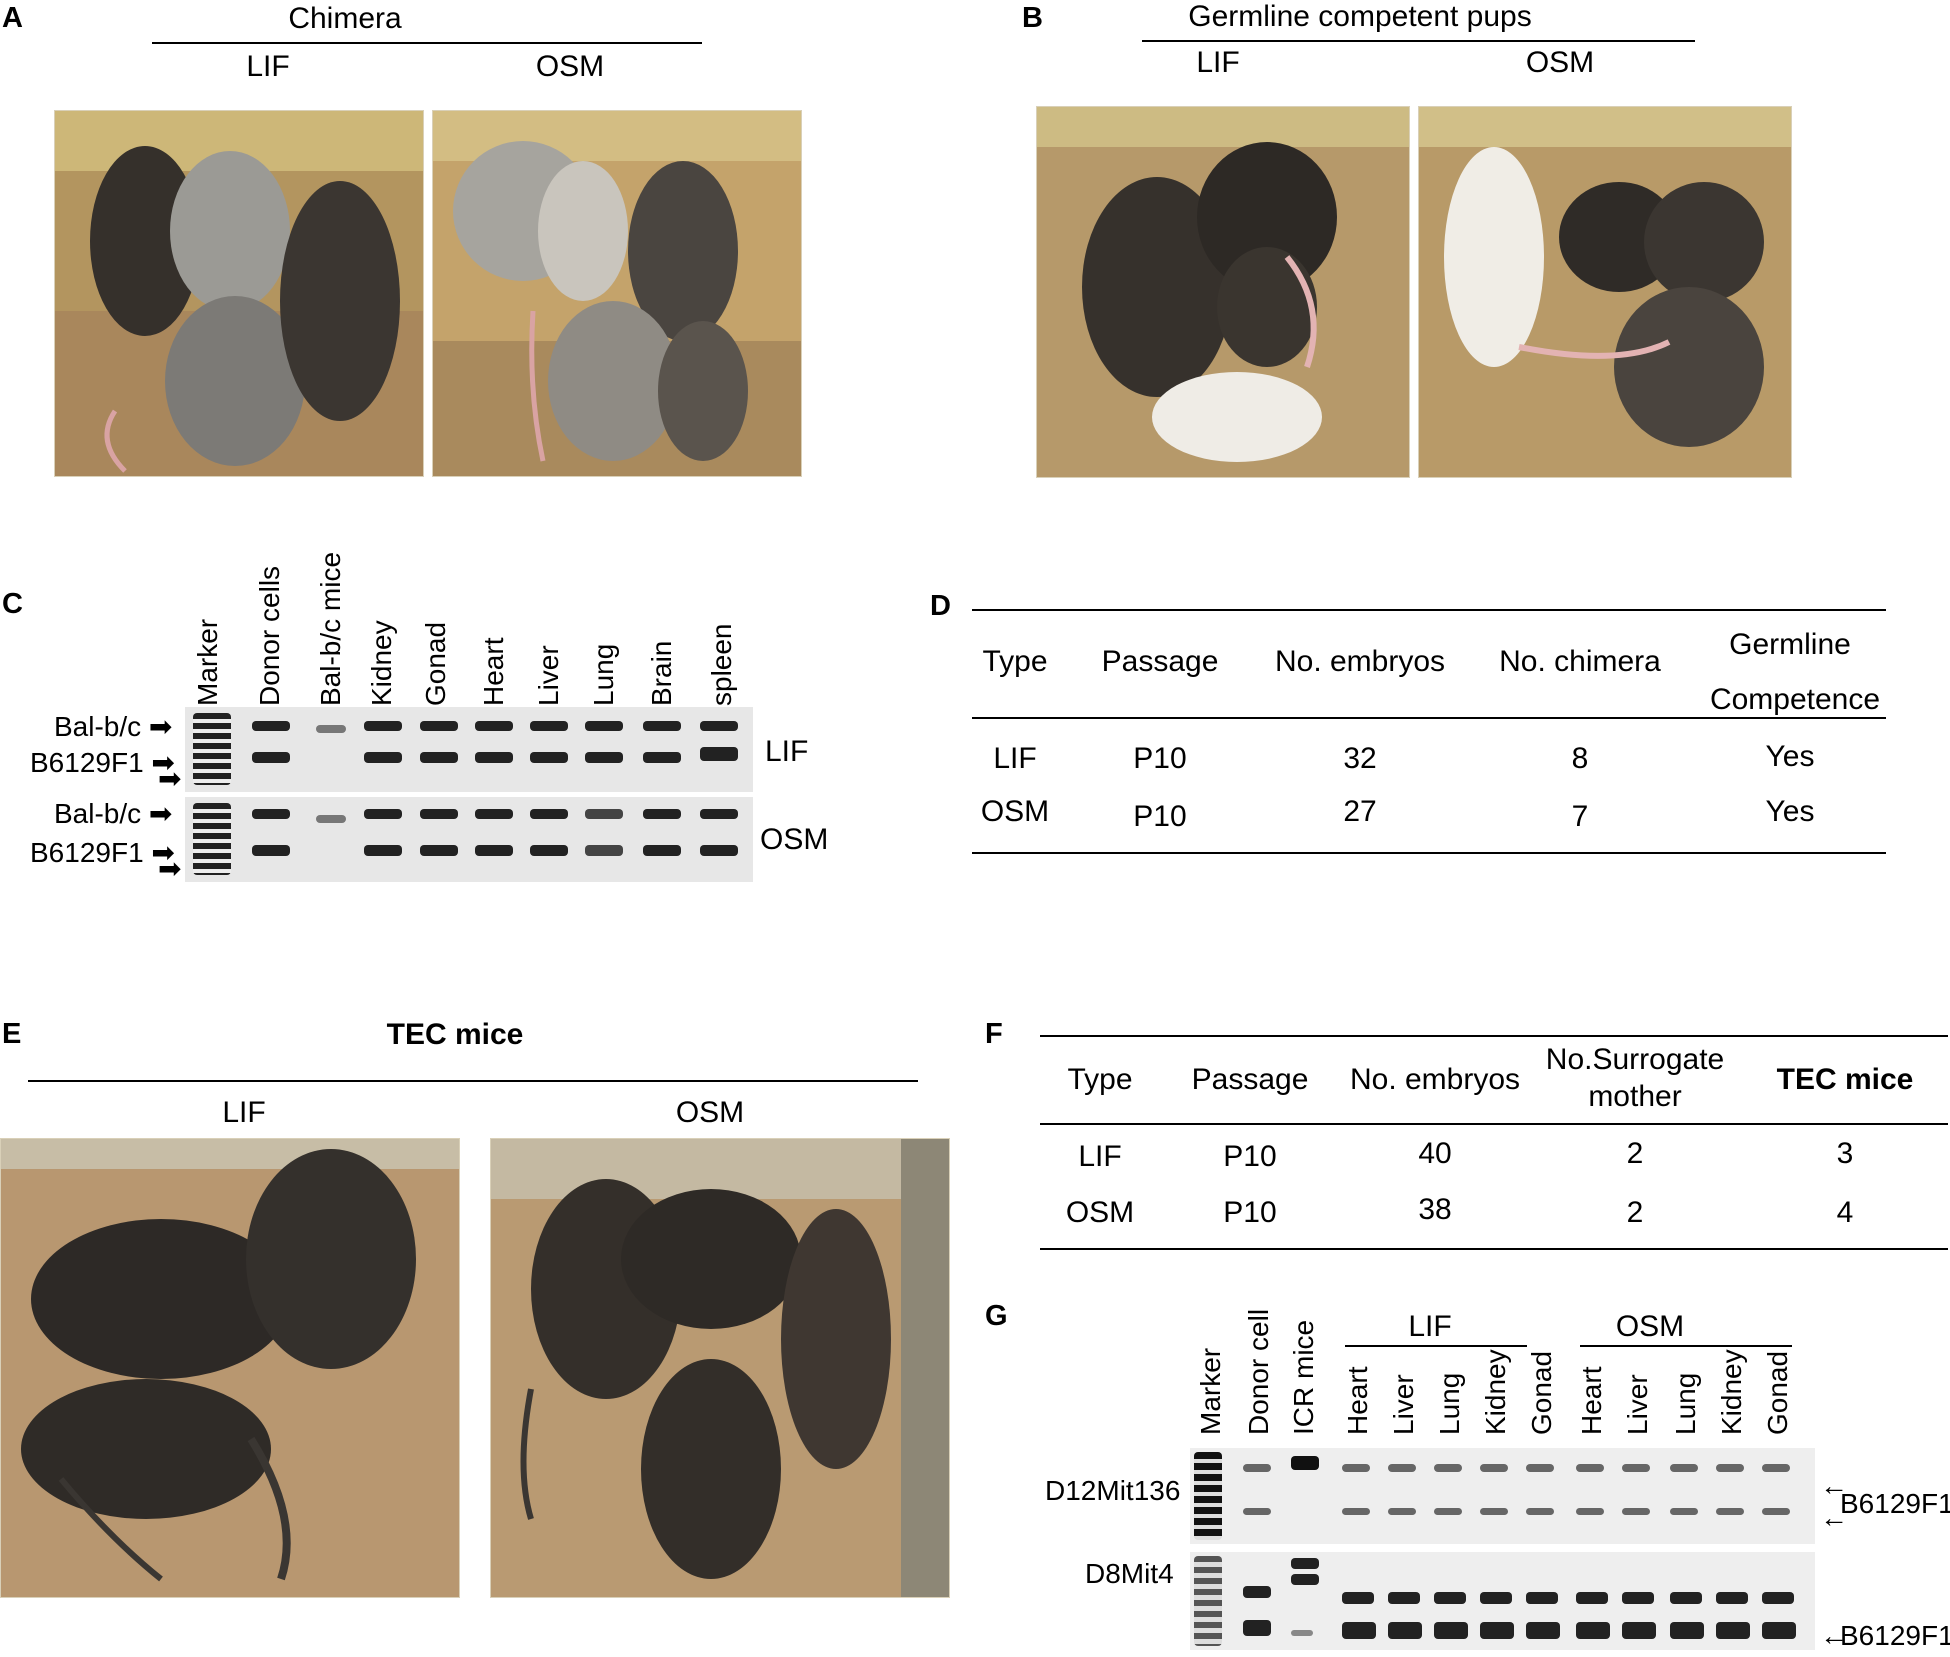 The height and width of the screenshot is (1657, 1950). I want to click on panel-e-lif-photo, so click(230, 1368).